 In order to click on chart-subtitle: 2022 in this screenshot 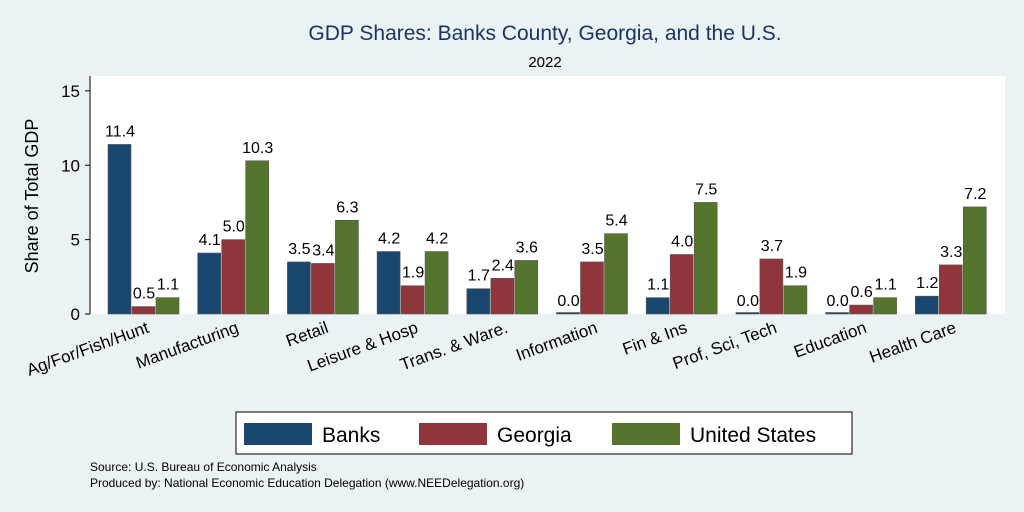, I will do `click(544, 62)`.